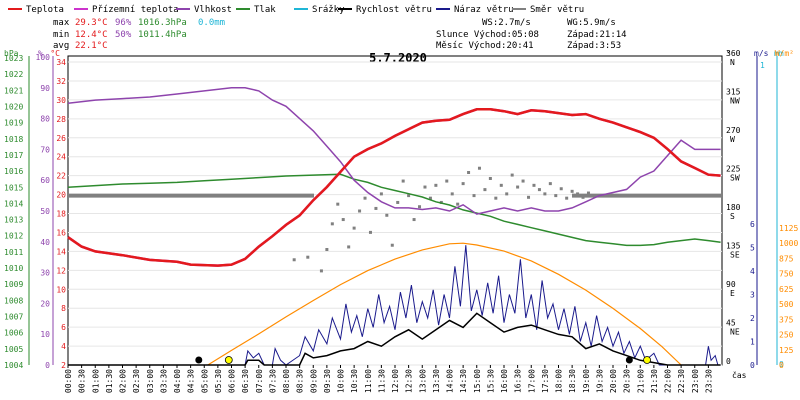 The image size is (800, 400). What do you see at coordinates (13, 187) in the screenshot?
I see `tick-hpa: 1015` at bounding box center [13, 187].